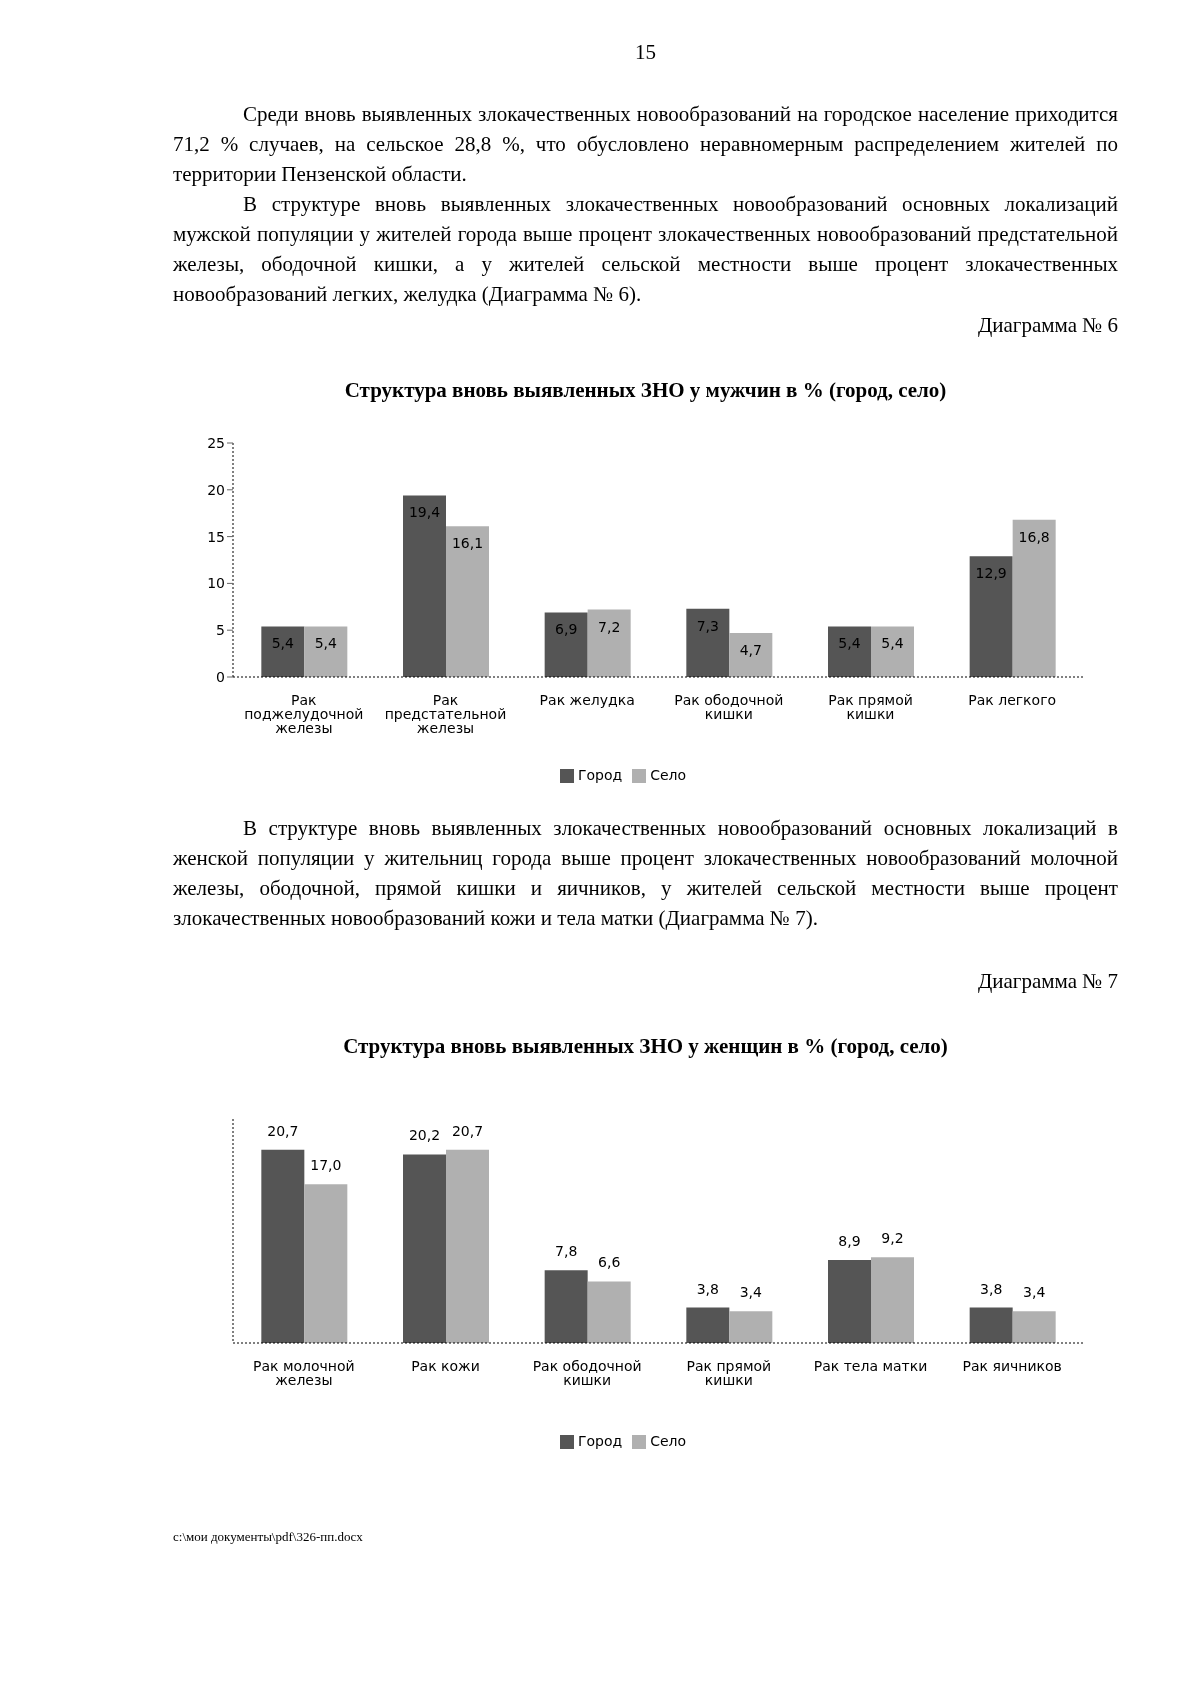 This screenshot has height=1697, width=1200. What do you see at coordinates (467, 543) in the screenshot?
I see `data-label: 16,1` at bounding box center [467, 543].